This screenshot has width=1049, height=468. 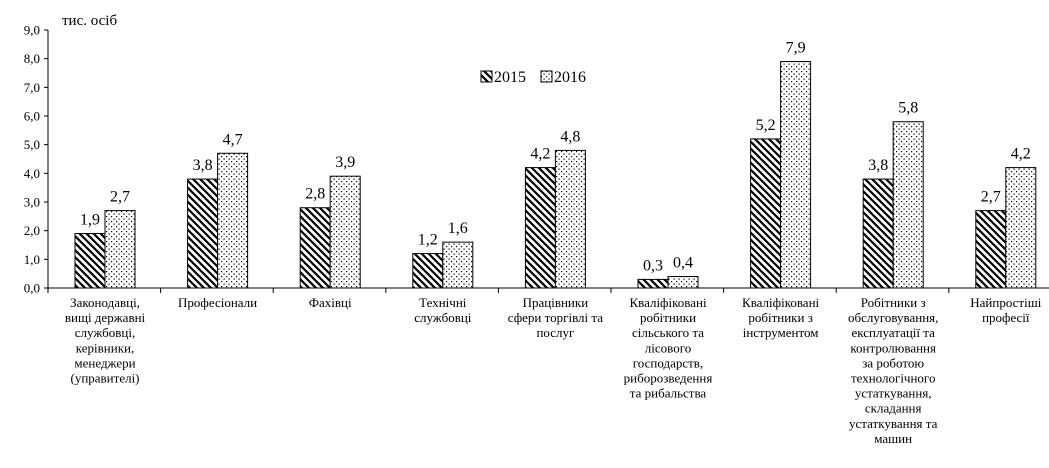 What do you see at coordinates (89, 21) in the screenshot?
I see `unit-label: тис. осіб` at bounding box center [89, 21].